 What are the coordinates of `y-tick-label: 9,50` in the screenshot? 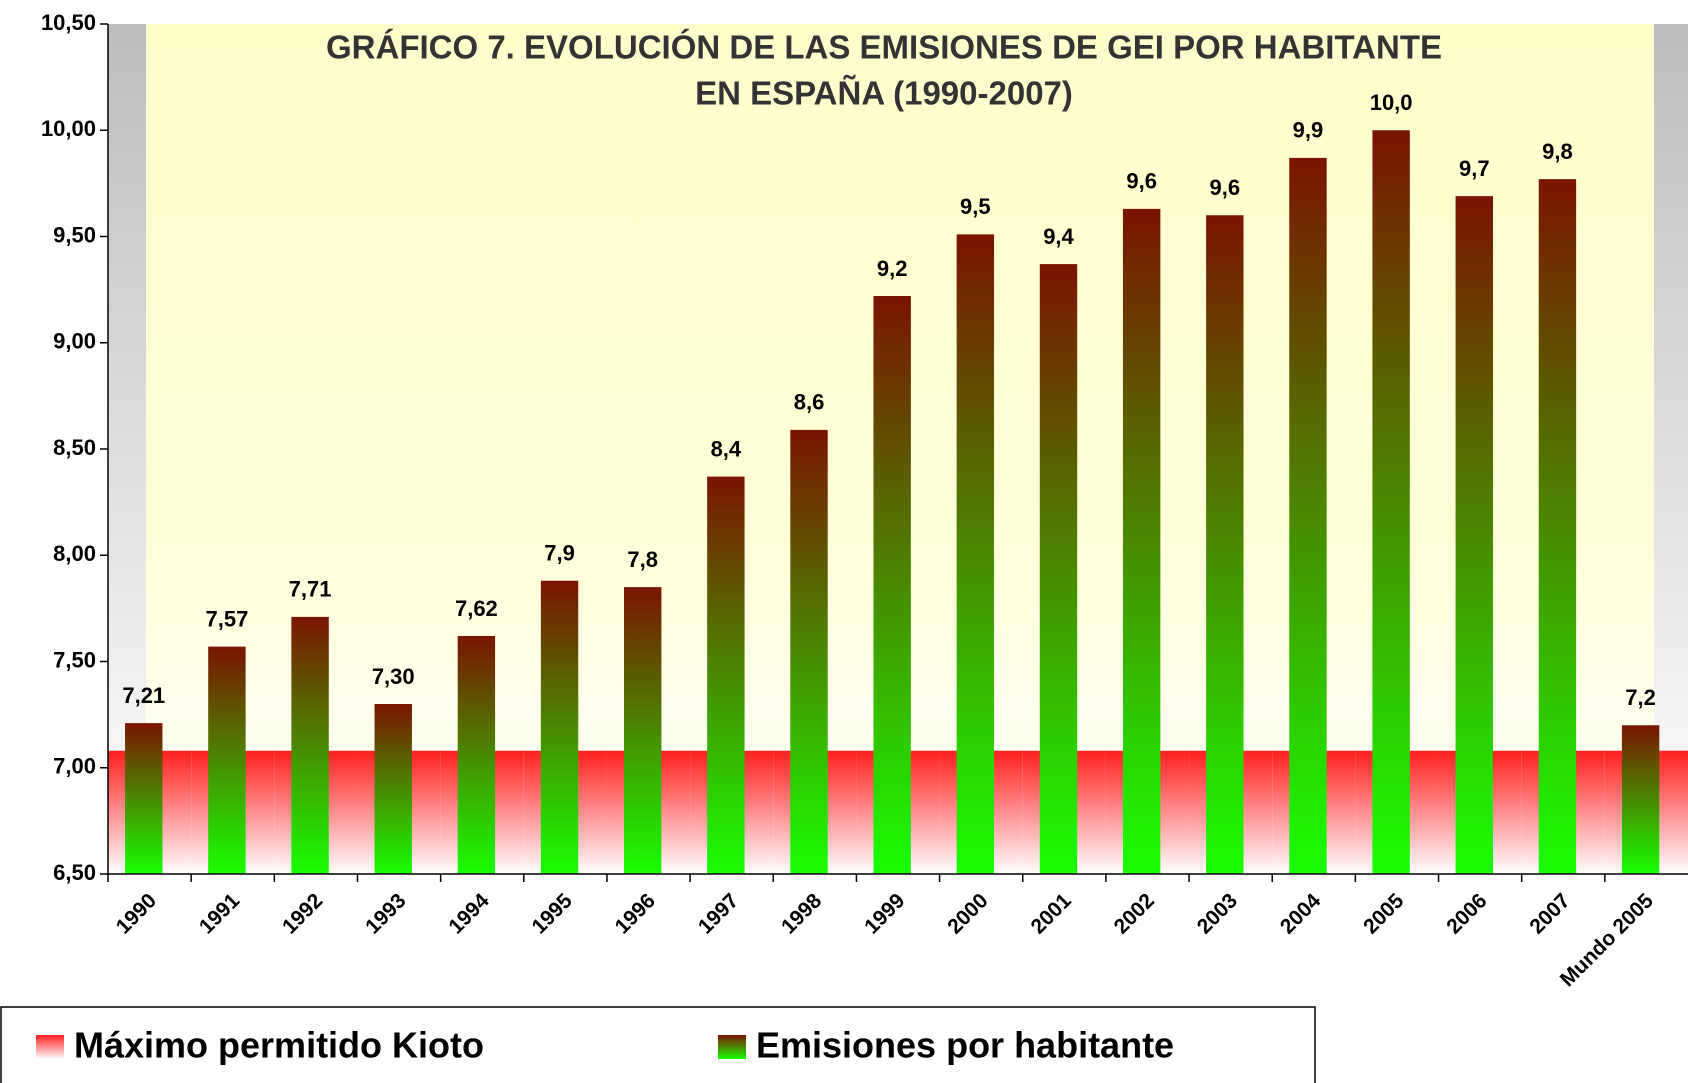 It's located at (74, 234).